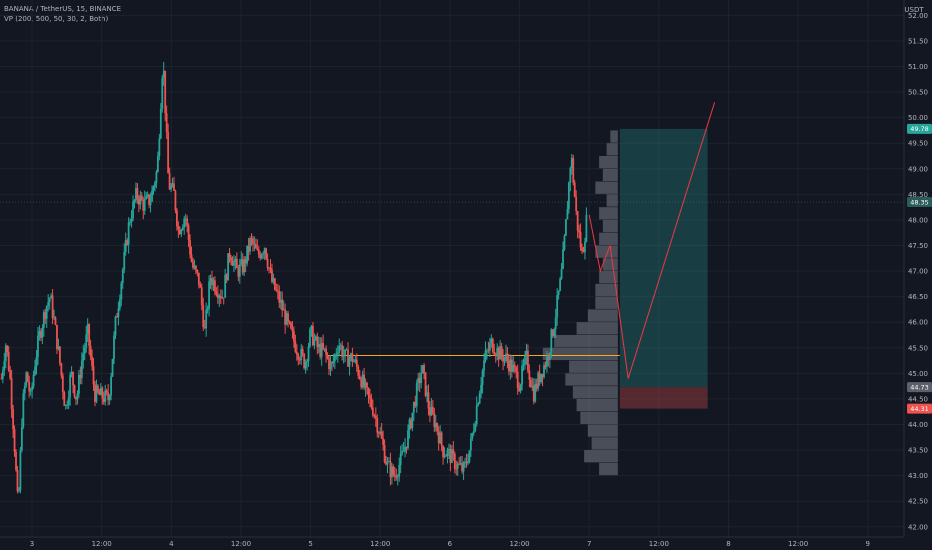 The height and width of the screenshot is (550, 932). What do you see at coordinates (56, 19) in the screenshot?
I see `indicator-legend: VP (200, 500, 50, 30, 2, Both)` at bounding box center [56, 19].